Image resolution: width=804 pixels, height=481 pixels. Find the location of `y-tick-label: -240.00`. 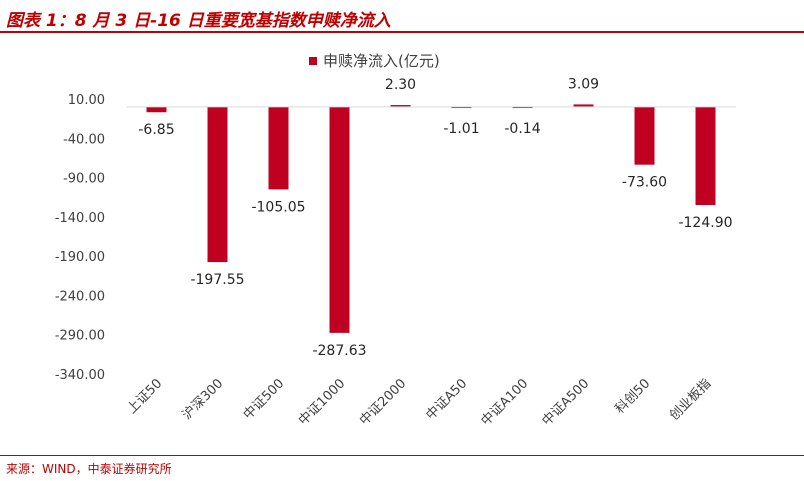

y-tick-label: -240.00 is located at coordinates (80, 296).